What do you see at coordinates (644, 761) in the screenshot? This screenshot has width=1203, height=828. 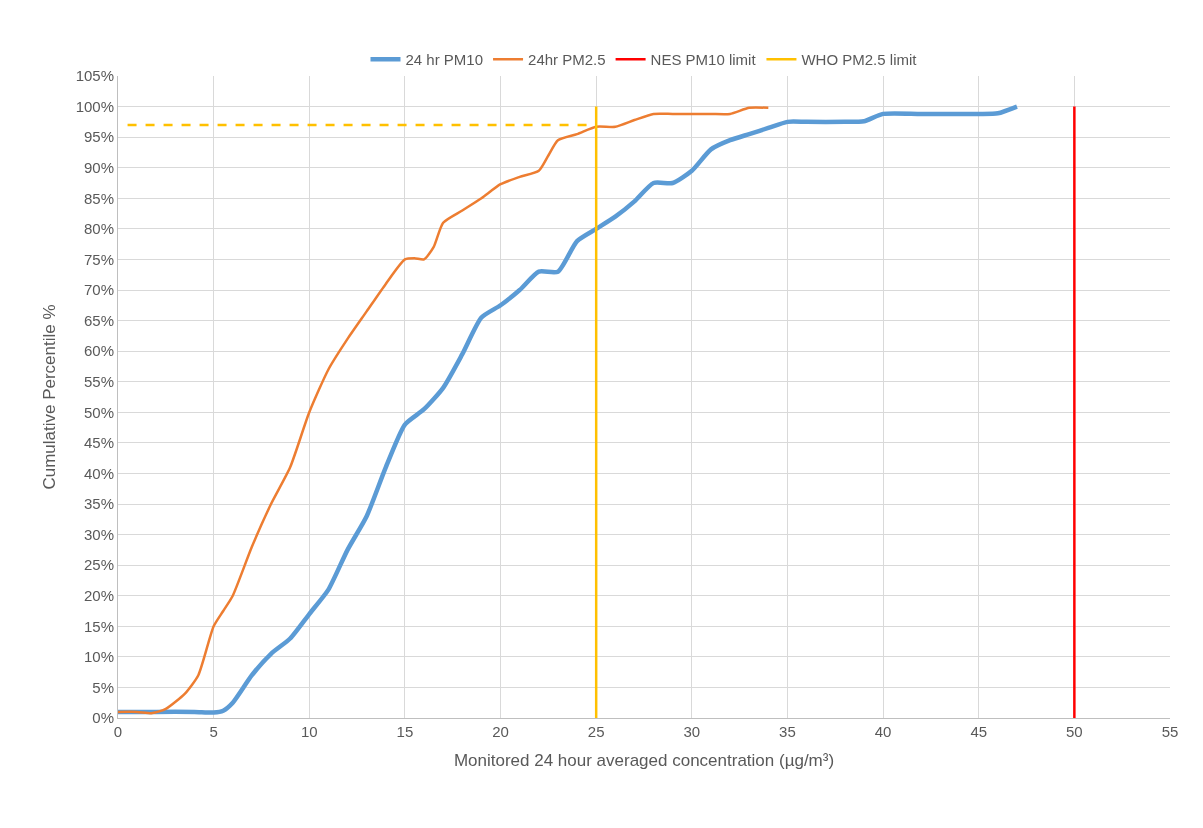 I see `x-axis-title: Monitored 24 hour averaged concentration (µg/m³)` at bounding box center [644, 761].